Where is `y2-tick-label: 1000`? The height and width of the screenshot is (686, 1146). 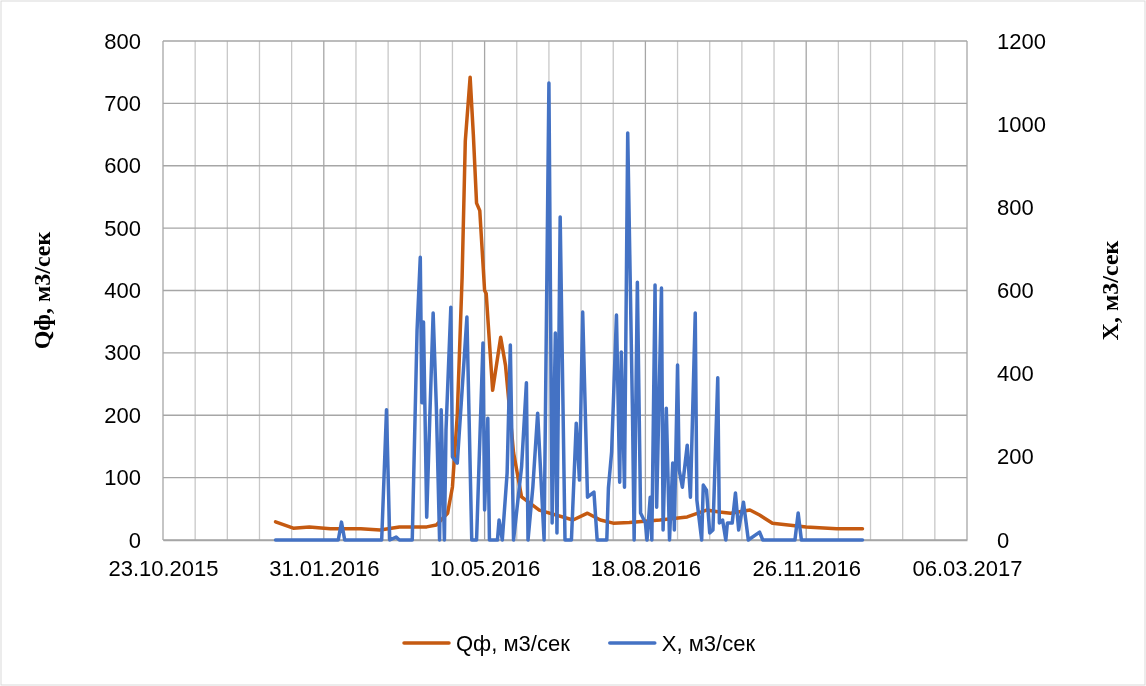 y2-tick-label: 1000 is located at coordinates (1021, 124).